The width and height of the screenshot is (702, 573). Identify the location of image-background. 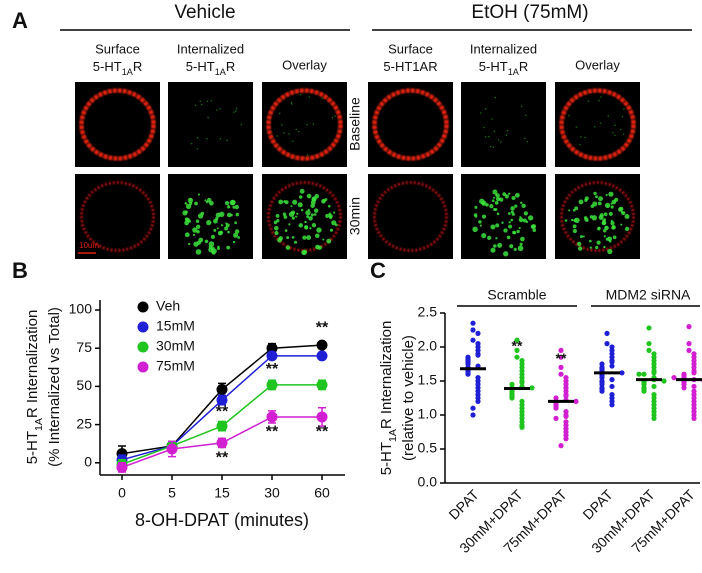
(503, 124).